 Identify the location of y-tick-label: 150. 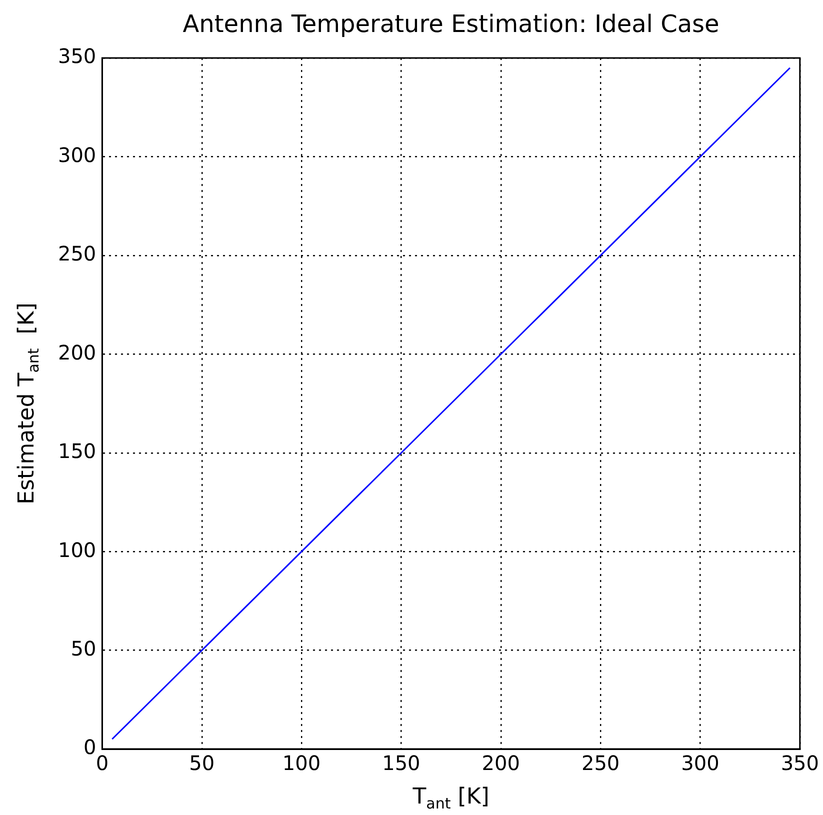
(77, 451).